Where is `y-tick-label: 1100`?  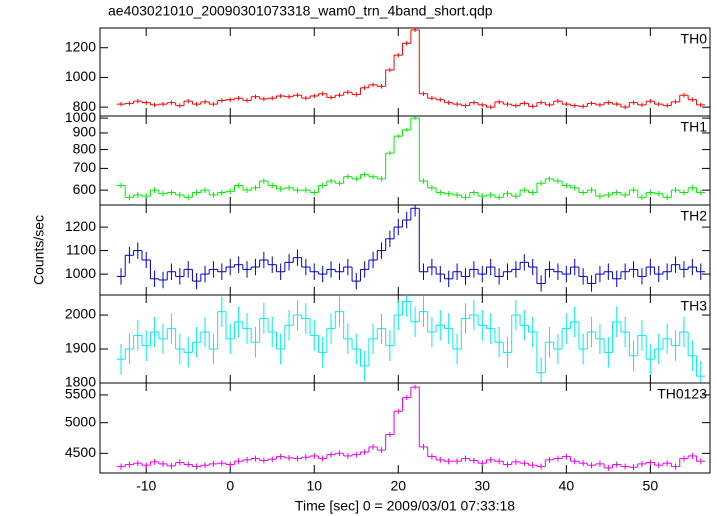 y-tick-label: 1100 is located at coordinates (81, 249).